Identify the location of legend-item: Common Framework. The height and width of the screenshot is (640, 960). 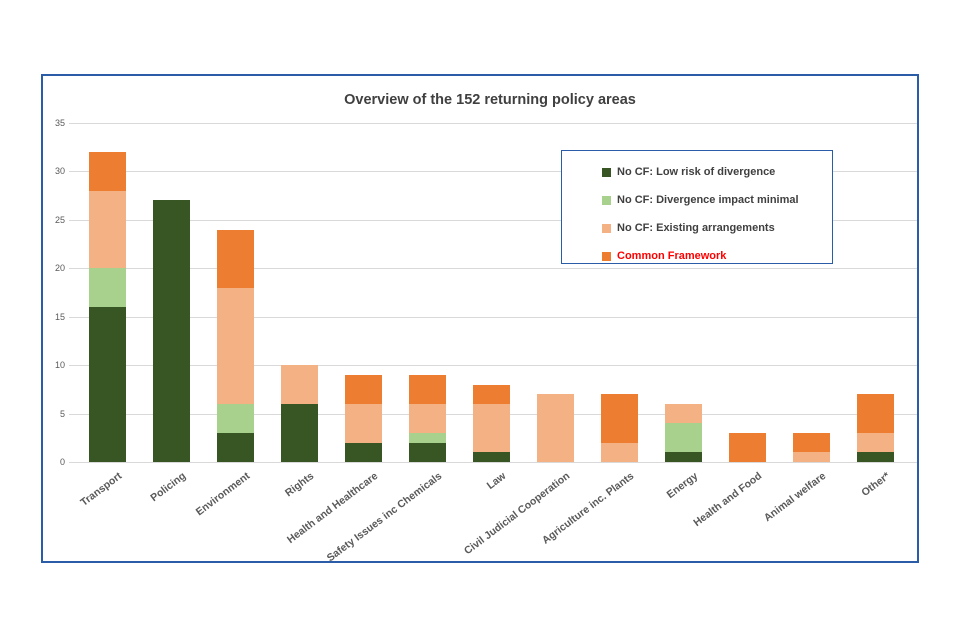
(717, 256).